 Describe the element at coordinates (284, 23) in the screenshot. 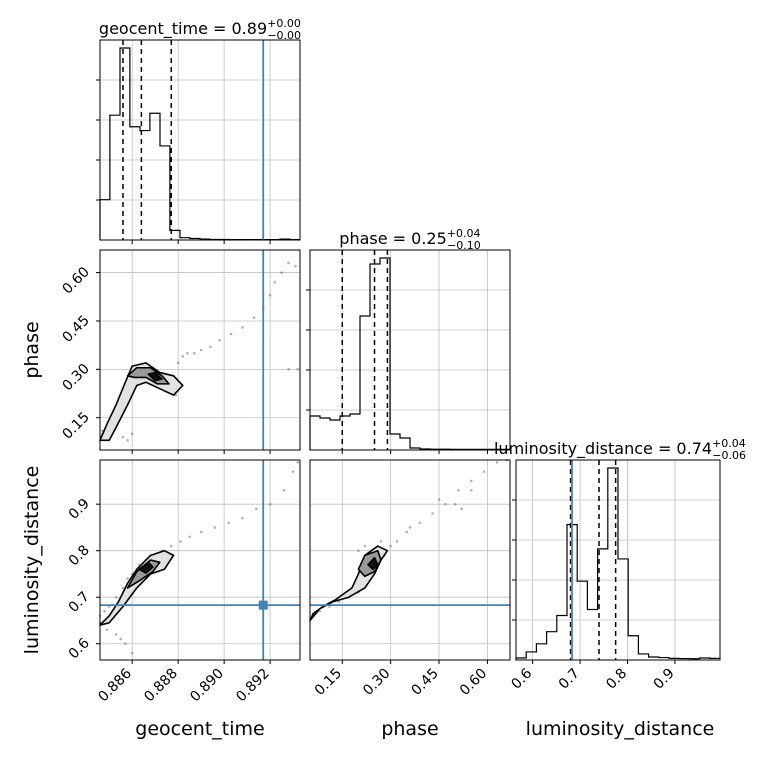

I see `title-upper-error: +0.00` at that location.